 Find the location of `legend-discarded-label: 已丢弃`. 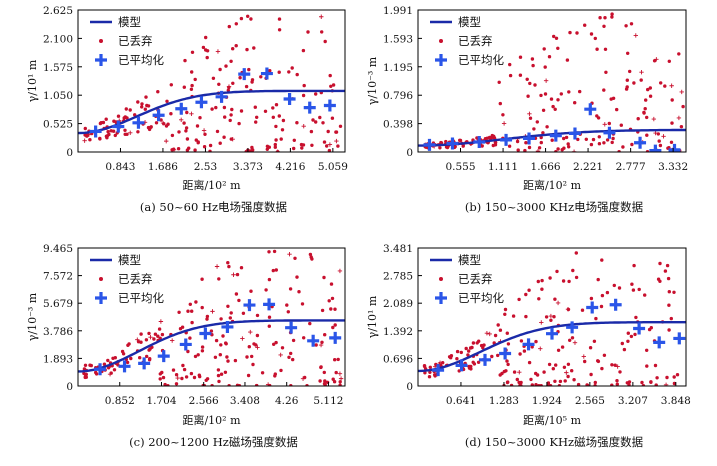

legend-discarded-label: 已丢弃 is located at coordinates (135, 279).